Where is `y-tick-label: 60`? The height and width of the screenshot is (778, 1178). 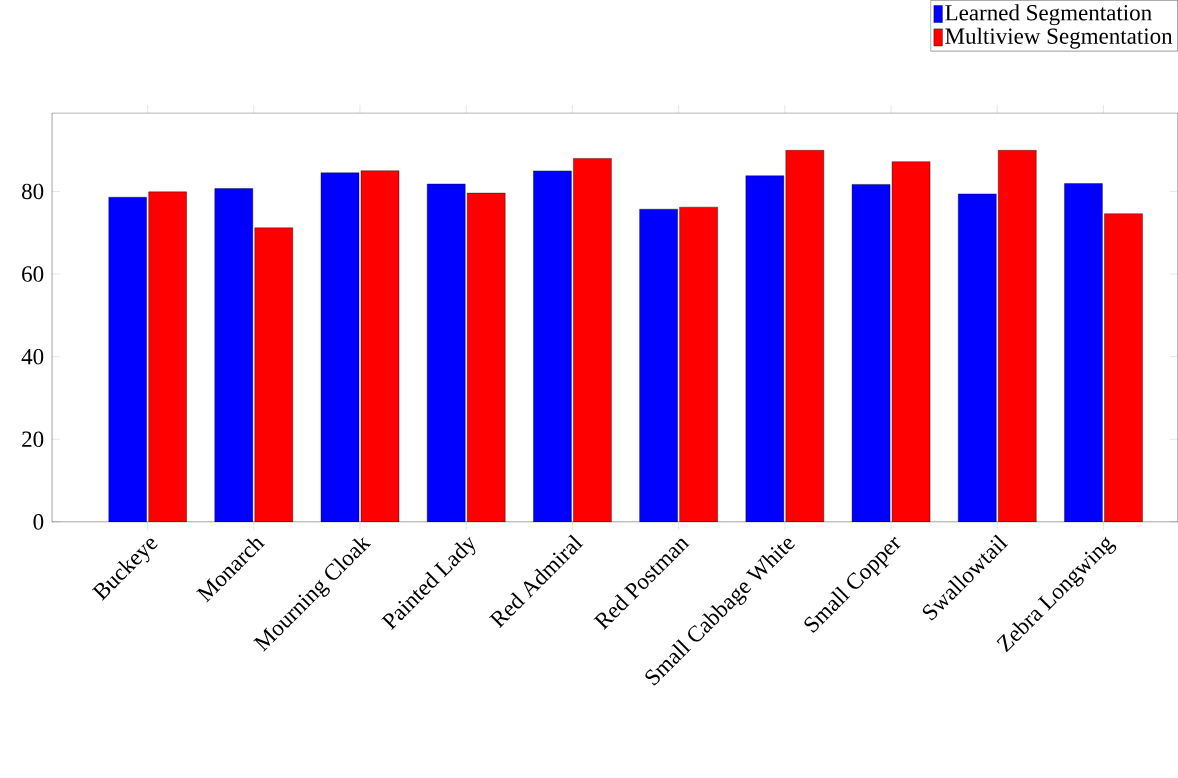
y-tick-label: 60 is located at coordinates (33, 274).